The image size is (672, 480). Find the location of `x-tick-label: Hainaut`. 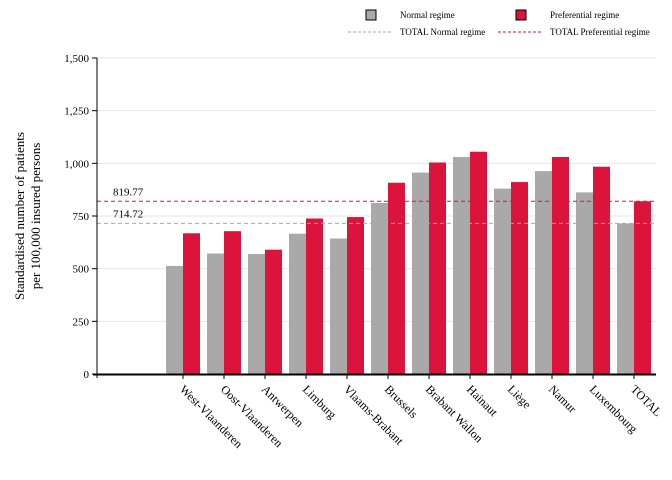

x-tick-label: Hainaut is located at coordinates (482, 400).